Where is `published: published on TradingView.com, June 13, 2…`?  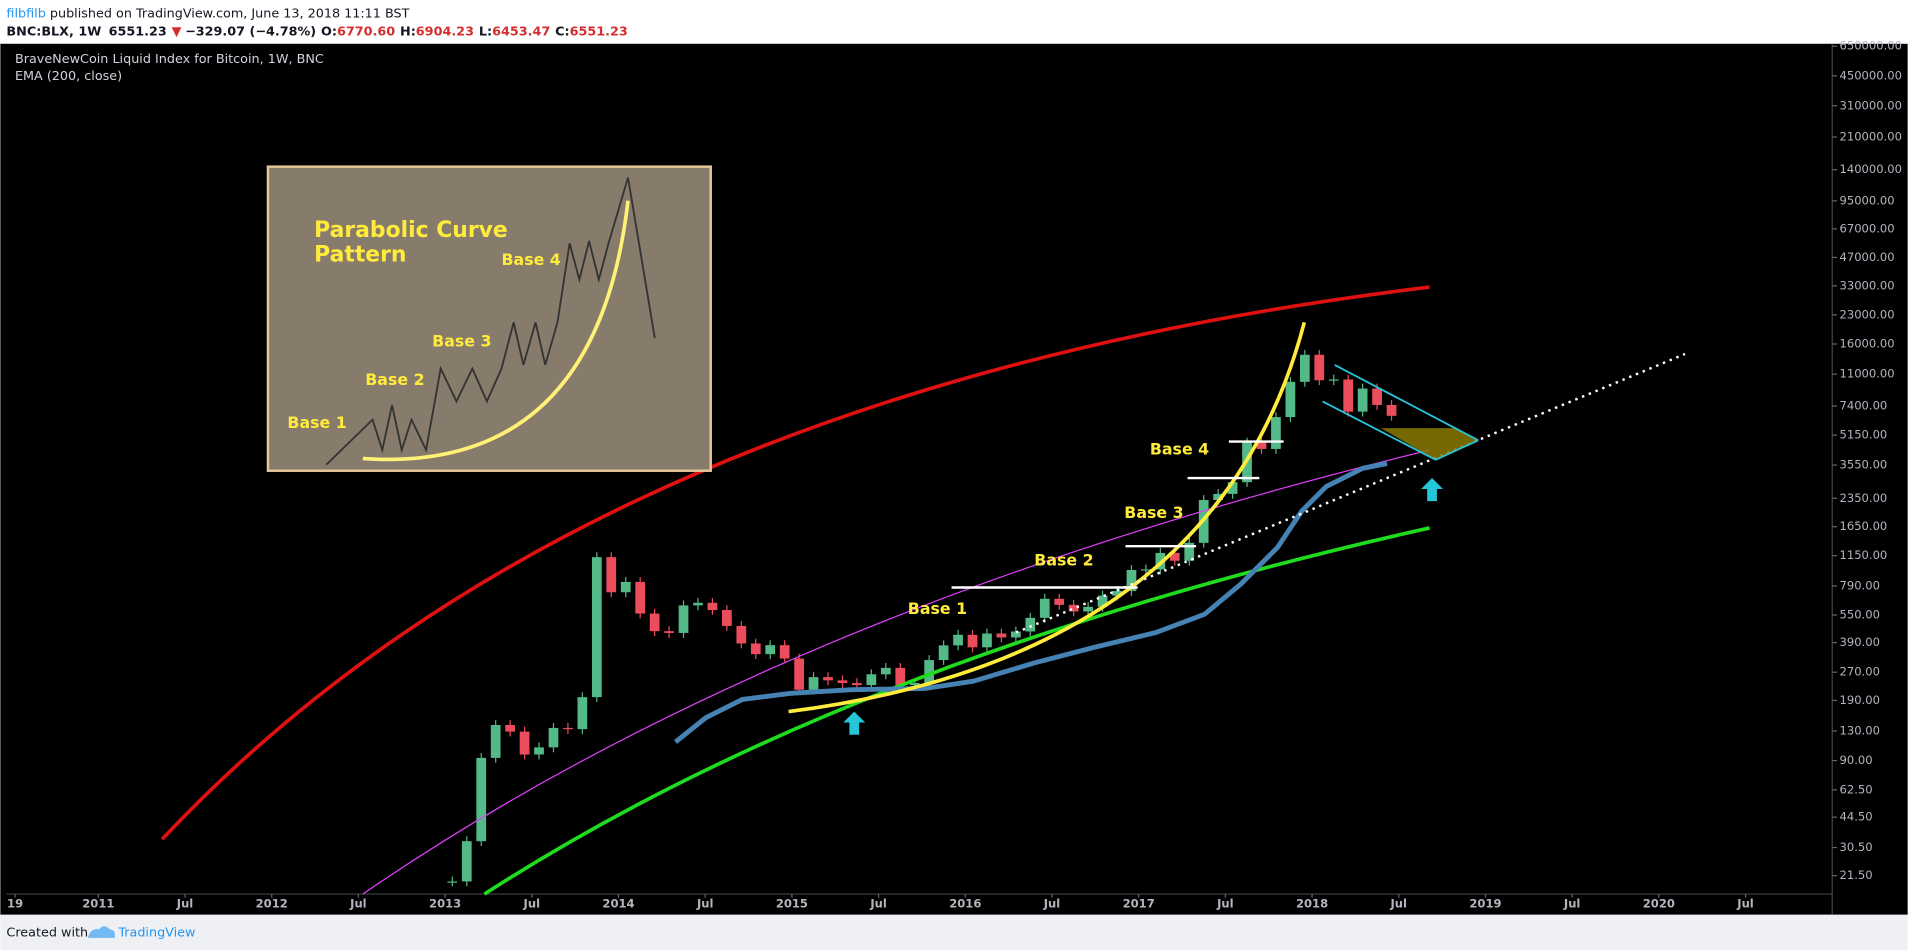
published: published on TradingView.com, June 13, 2… is located at coordinates (228, 13).